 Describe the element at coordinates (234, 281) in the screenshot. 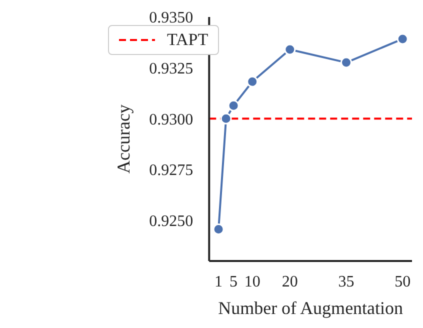

I see `x-tick-label: 5` at that location.